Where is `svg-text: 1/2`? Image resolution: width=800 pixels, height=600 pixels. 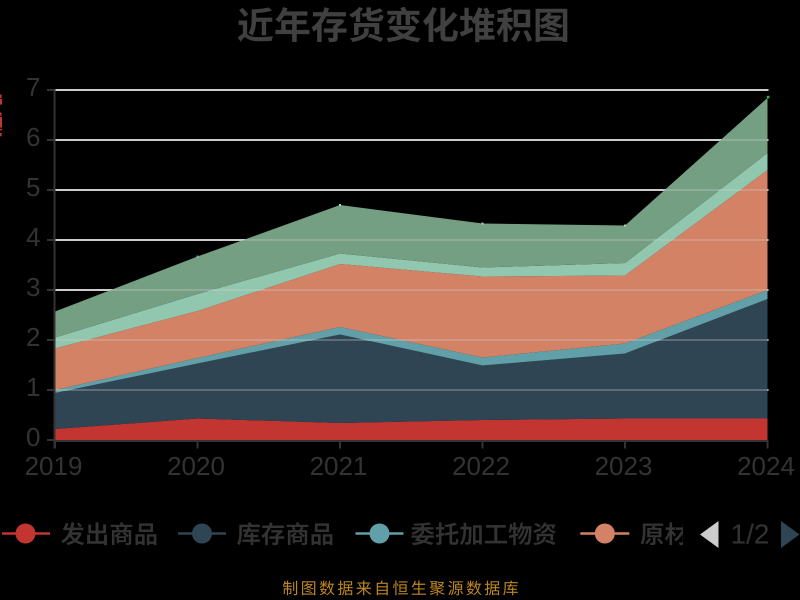 svg-text: 1/2 is located at coordinates (750, 534).